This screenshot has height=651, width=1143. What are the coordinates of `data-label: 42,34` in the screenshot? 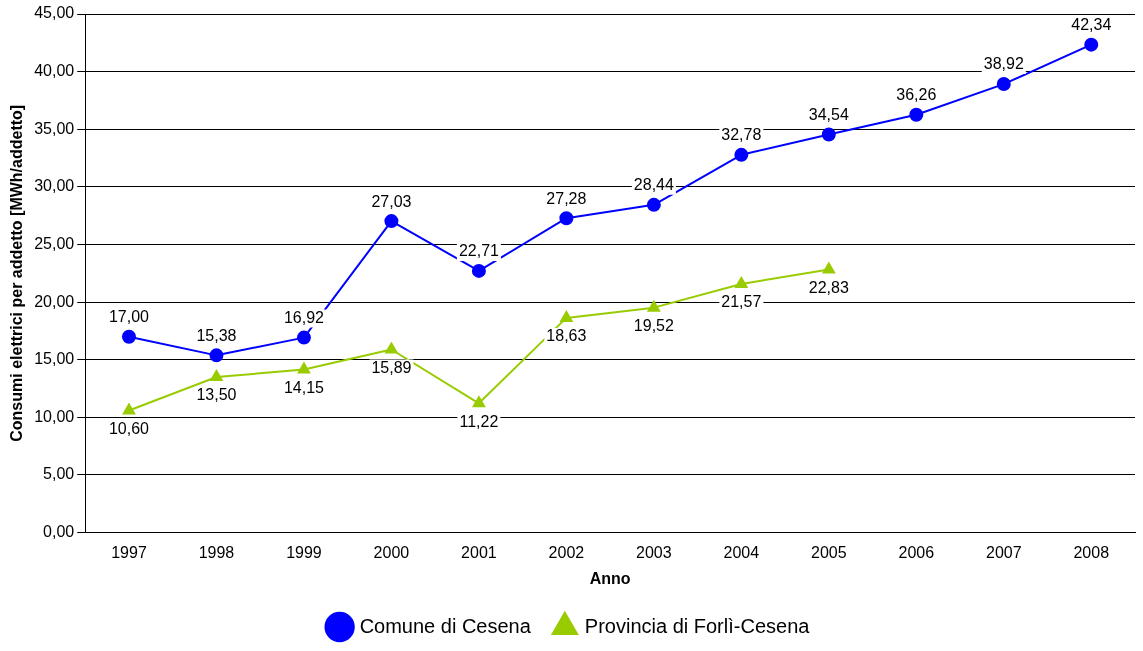 It's located at (1091, 25).